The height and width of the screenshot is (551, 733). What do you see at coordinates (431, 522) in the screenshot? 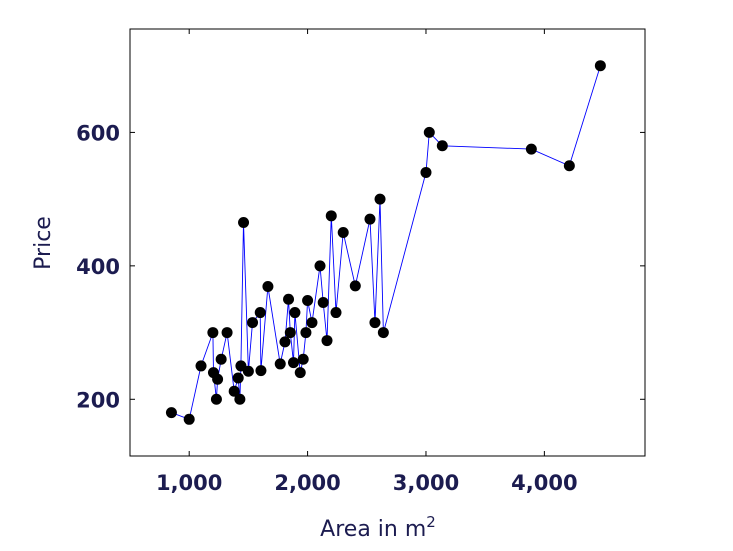
I see `x-axis-label-superscript: 2` at bounding box center [431, 522].